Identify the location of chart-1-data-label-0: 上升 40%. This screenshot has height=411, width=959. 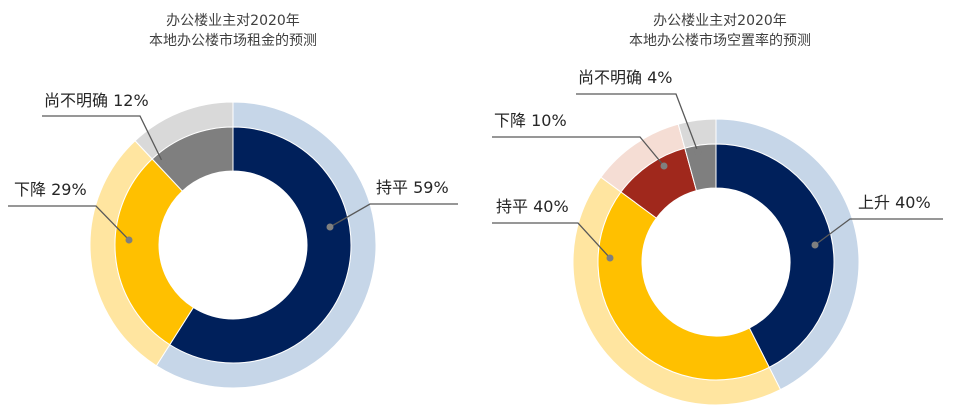
(894, 202).